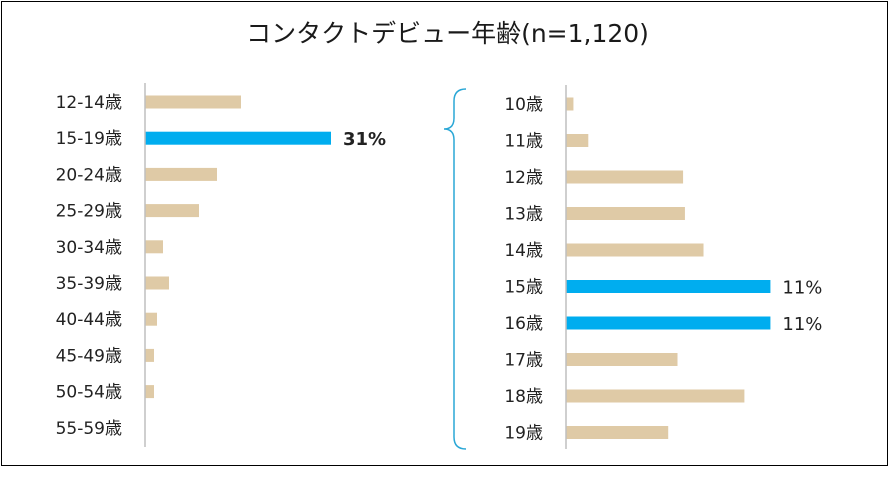  I want to click on category-label: 40-44歳, so click(89, 320).